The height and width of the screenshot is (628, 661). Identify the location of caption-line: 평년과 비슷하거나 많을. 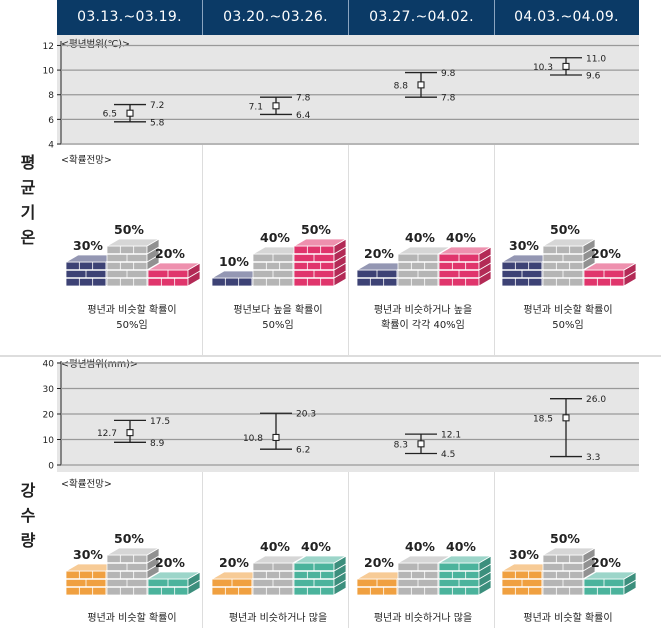
(278, 617).